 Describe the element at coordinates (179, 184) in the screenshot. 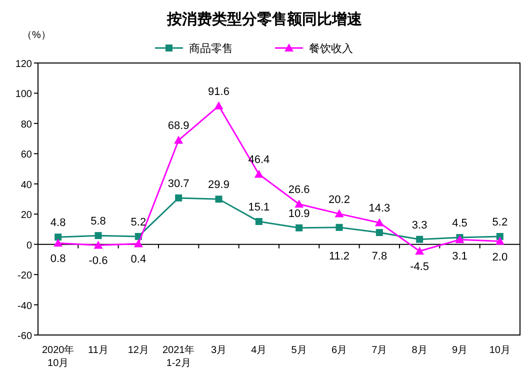

I see `data-label: 30.7` at that location.